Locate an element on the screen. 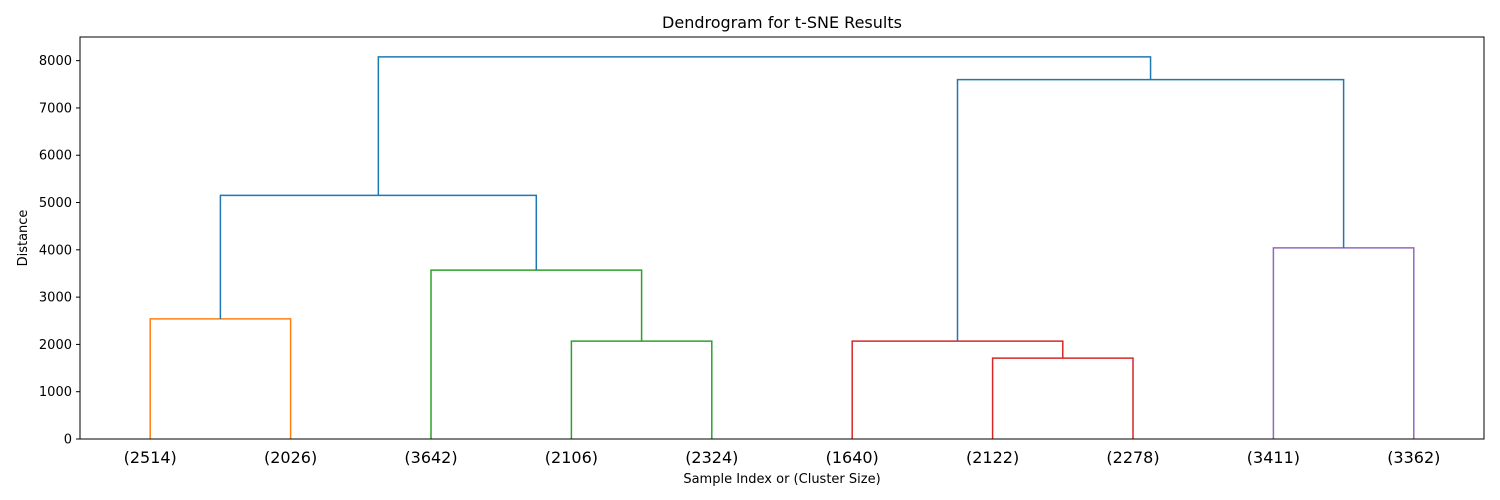  x-tick-label: (3411) is located at coordinates (1273, 457).